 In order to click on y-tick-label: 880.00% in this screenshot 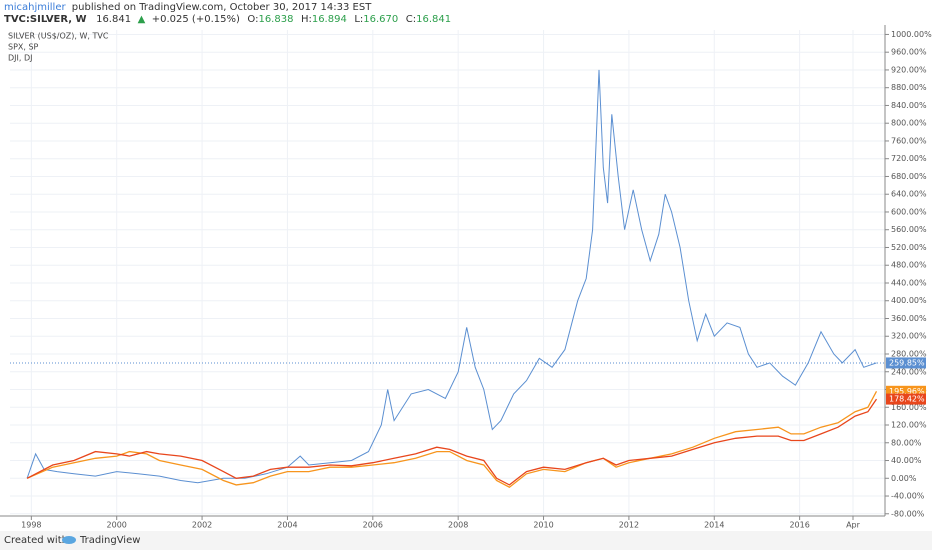, I will do `click(909, 87)`.